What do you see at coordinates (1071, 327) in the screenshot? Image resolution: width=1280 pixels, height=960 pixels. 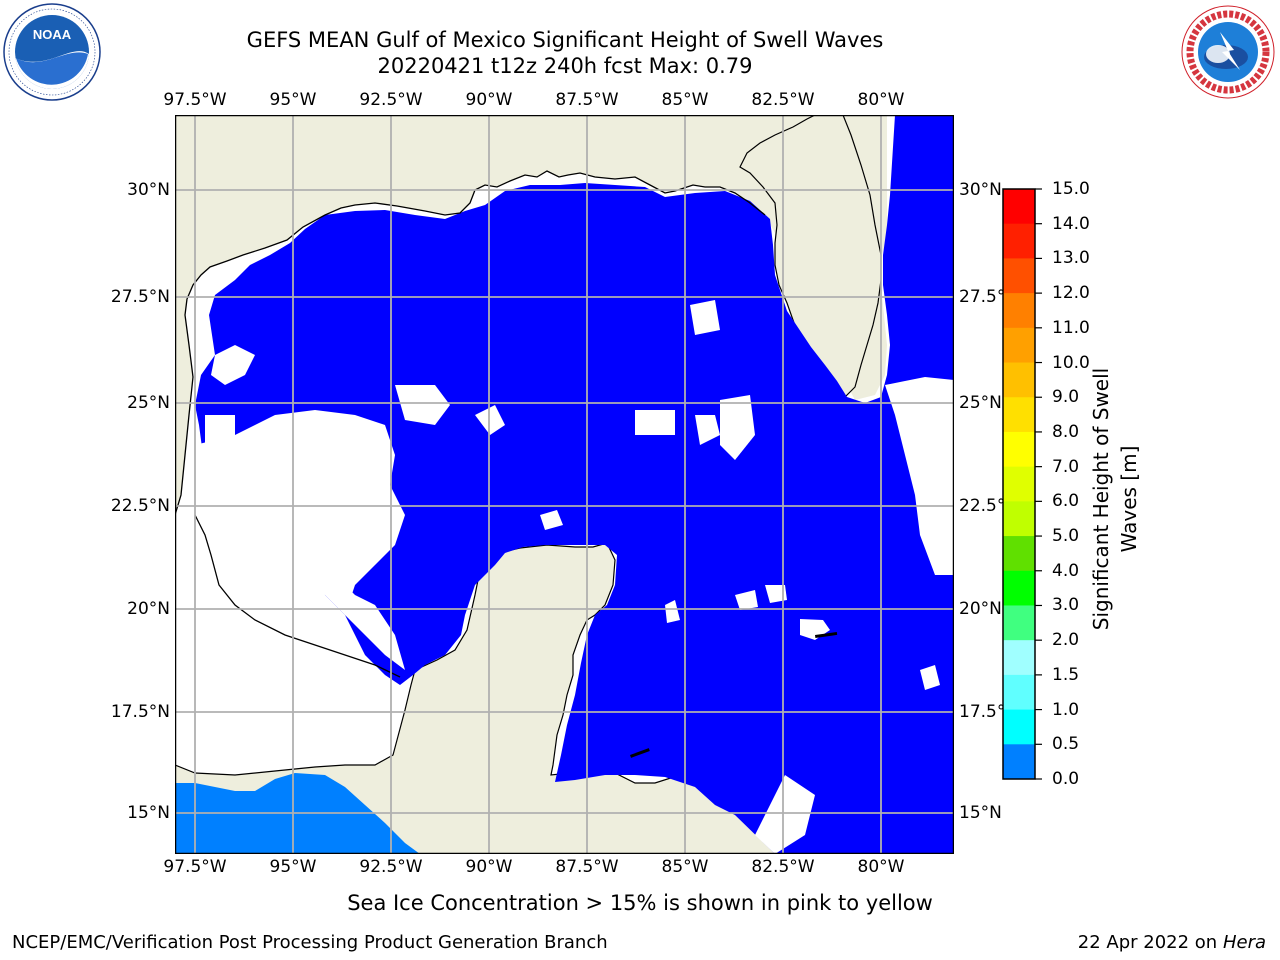 I see `colorbar-tick-label: 11.0` at bounding box center [1071, 327].